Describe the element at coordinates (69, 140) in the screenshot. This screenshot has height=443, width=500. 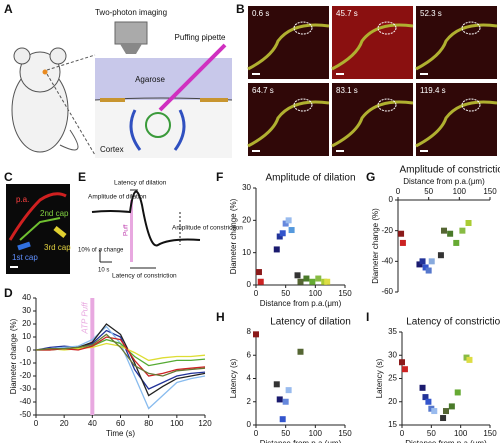
I see `mouse-tail` at that location.